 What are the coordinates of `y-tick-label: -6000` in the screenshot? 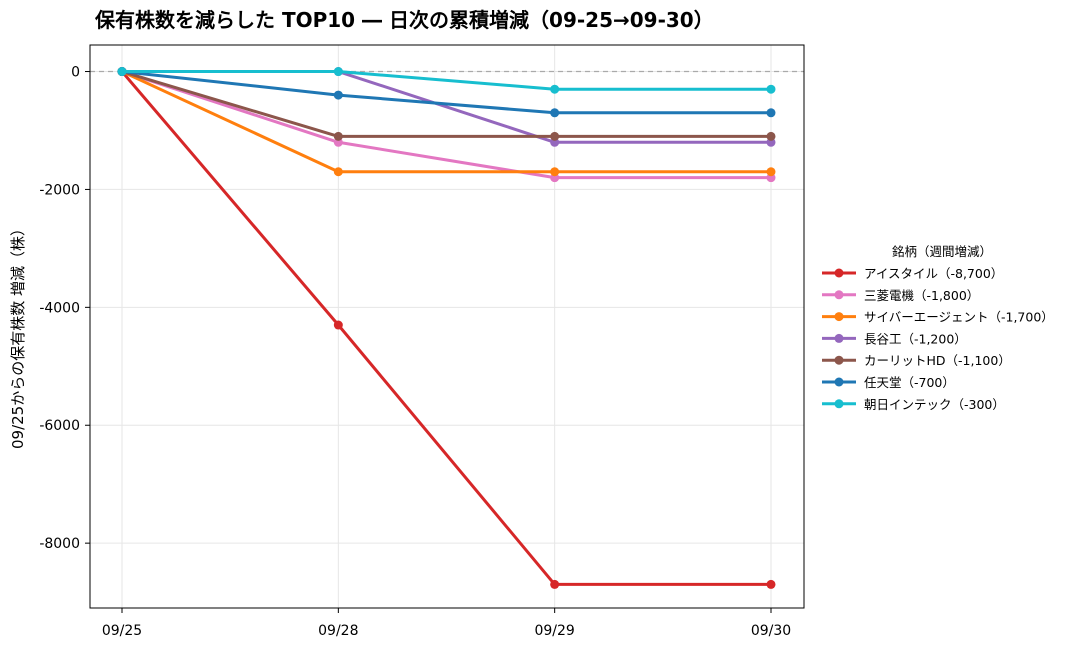 It's located at (59, 426).